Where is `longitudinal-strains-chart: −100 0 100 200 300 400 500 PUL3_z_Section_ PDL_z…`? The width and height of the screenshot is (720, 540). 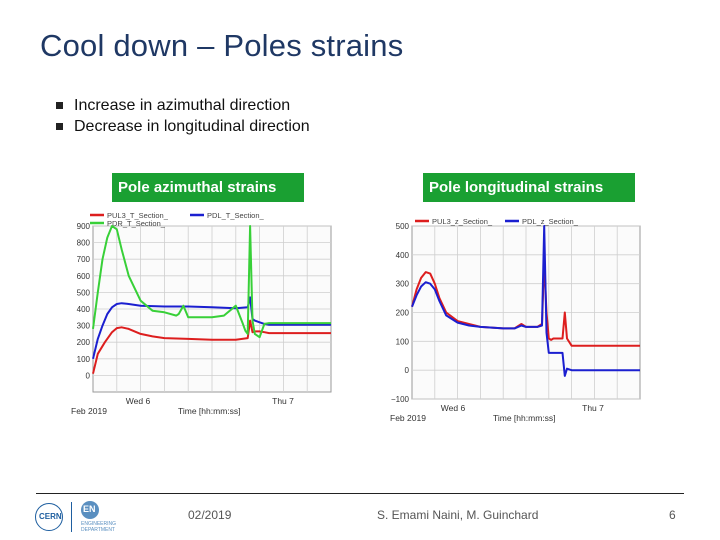 longitudinal-strains-chart: −100 0 100 200 300 400 500 PUL3_z_Section_ PDL_z… is located at coordinates (515, 320).